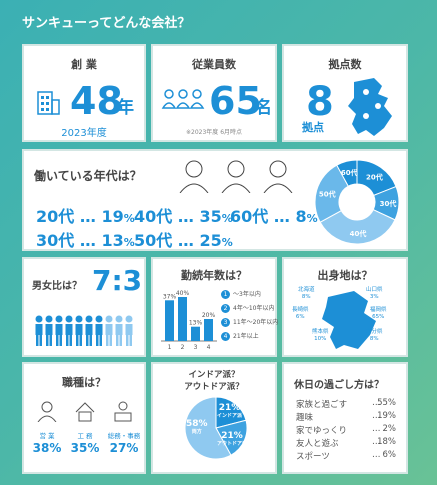  I want to click on gender-ratio: 7:3, so click(117, 280).